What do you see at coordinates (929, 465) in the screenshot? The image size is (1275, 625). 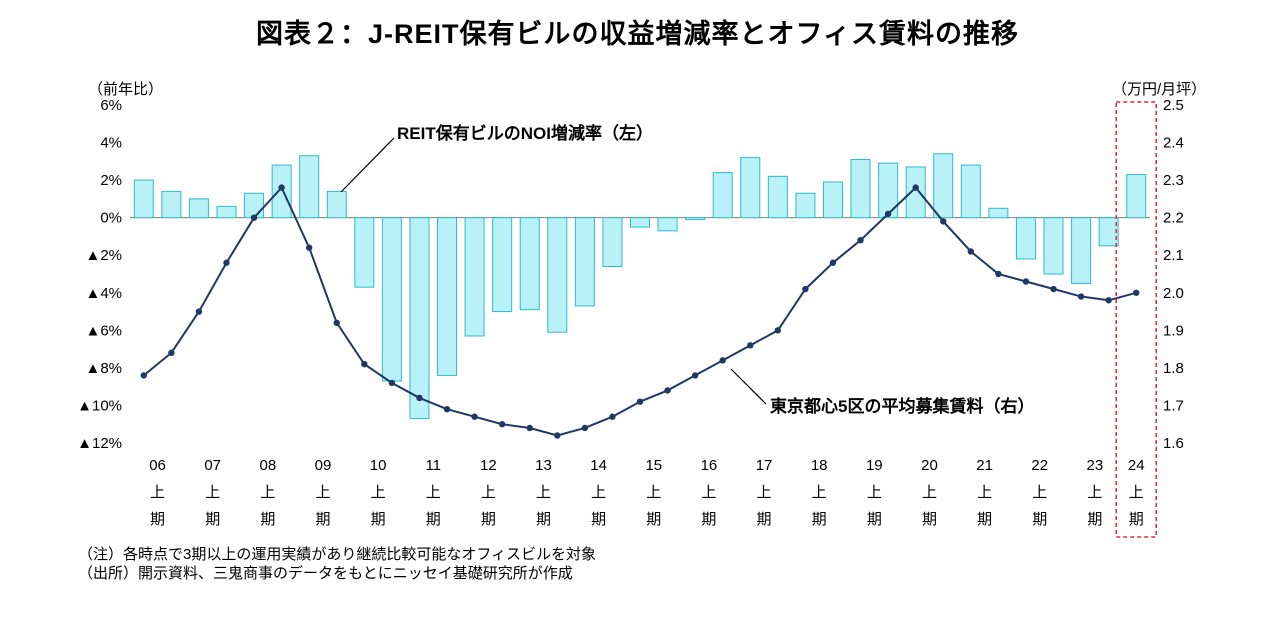 I see `x-axis-year-label: 20` at bounding box center [929, 465].